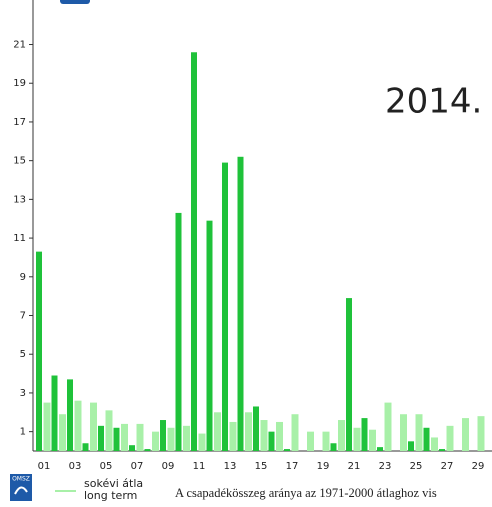  What do you see at coordinates (19, 122) in the screenshot?
I see `y-tick-label: 17` at bounding box center [19, 122].